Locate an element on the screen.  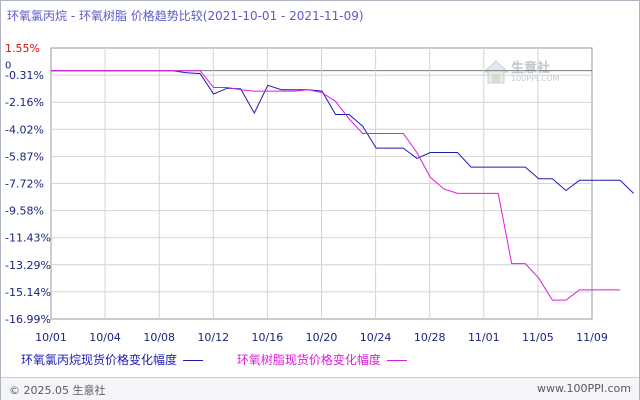
house-logo-icon is located at coordinates (496, 72).